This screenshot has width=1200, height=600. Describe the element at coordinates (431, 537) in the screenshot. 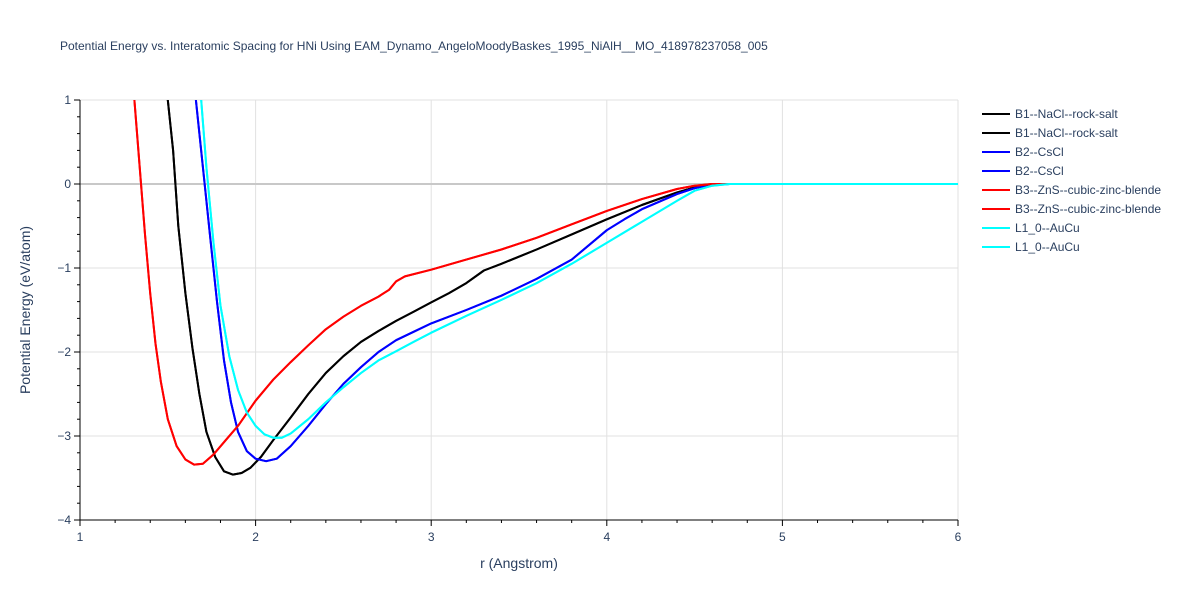

I see `x-tick-label: 3` at that location.